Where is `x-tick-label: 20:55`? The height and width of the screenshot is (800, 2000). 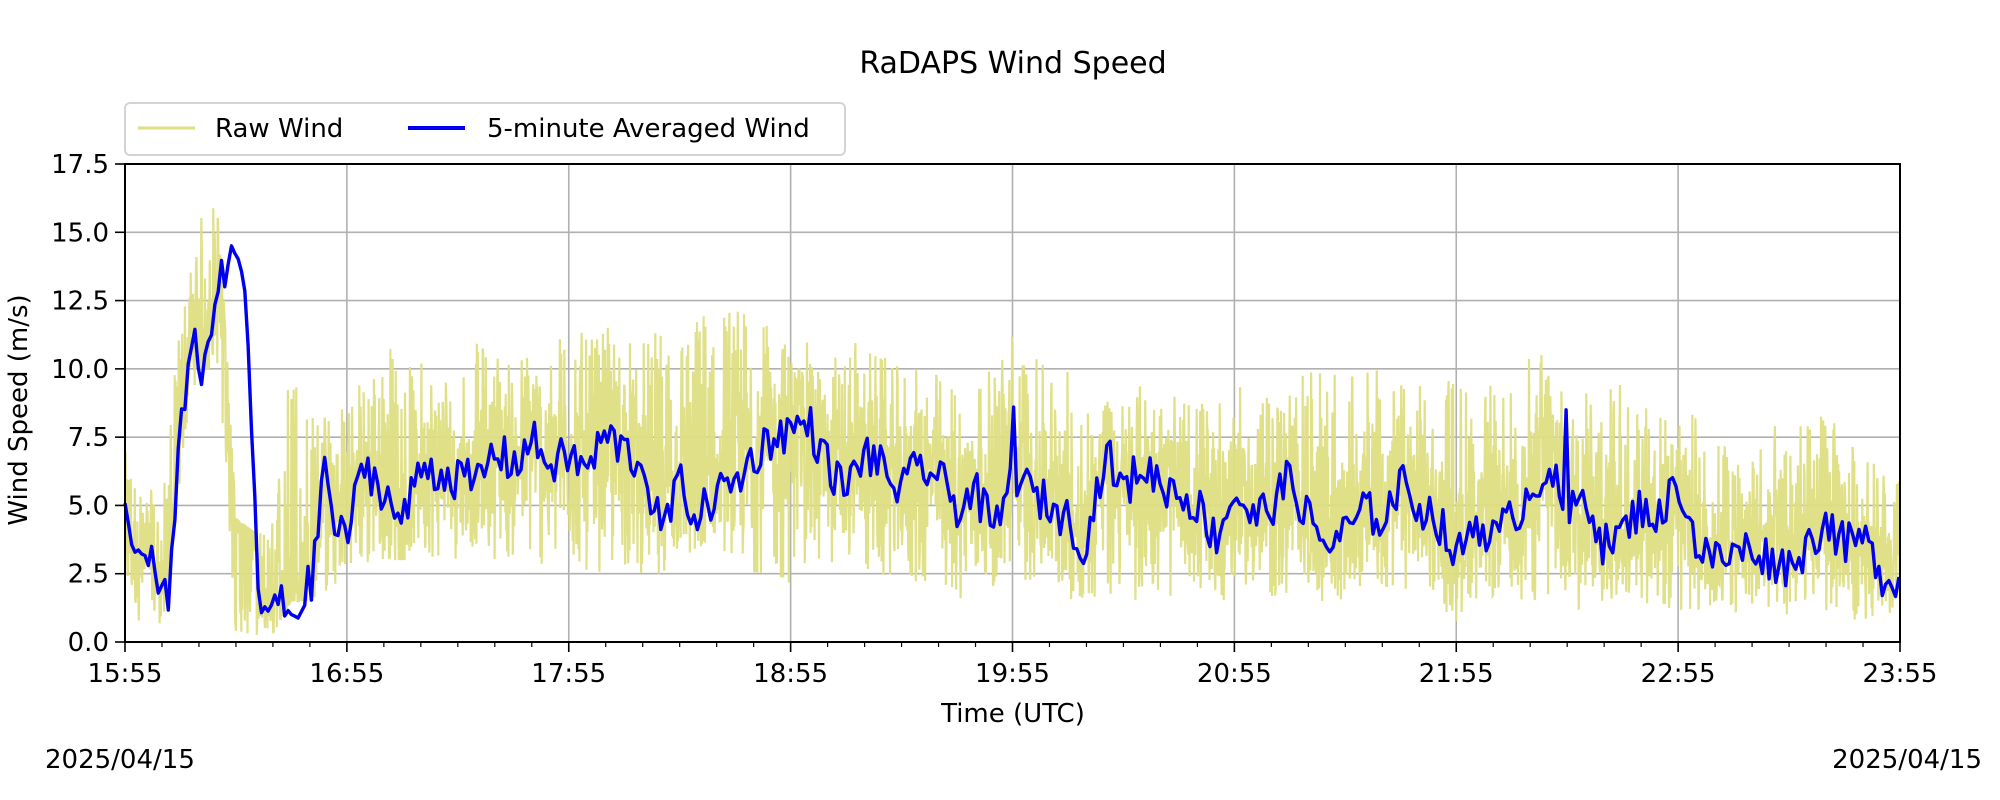
x-tick-label: 20:55 is located at coordinates (1234, 674).